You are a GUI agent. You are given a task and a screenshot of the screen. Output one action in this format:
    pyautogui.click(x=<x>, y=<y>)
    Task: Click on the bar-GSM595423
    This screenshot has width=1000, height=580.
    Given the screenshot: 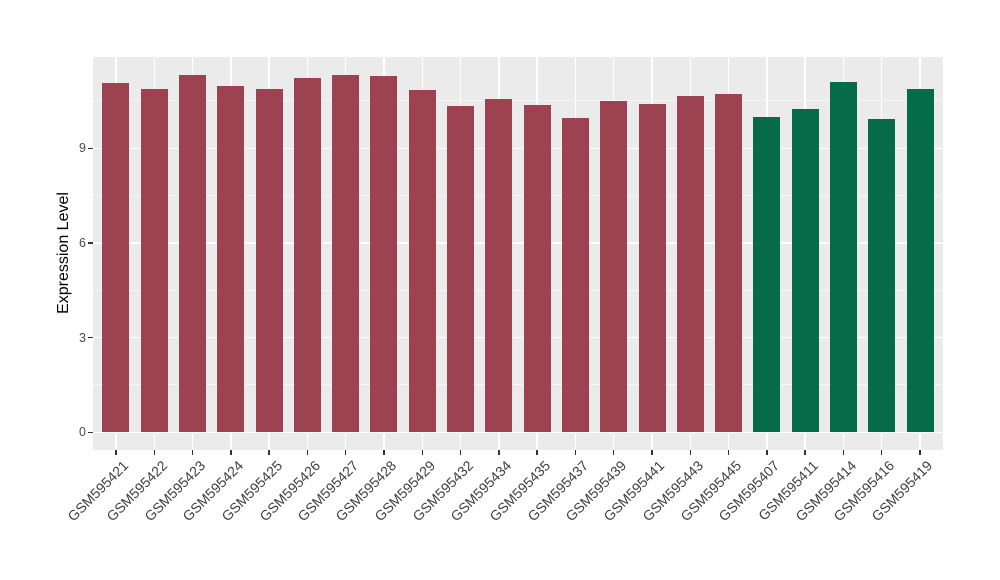 What is the action you would take?
    pyautogui.click(x=193, y=254)
    